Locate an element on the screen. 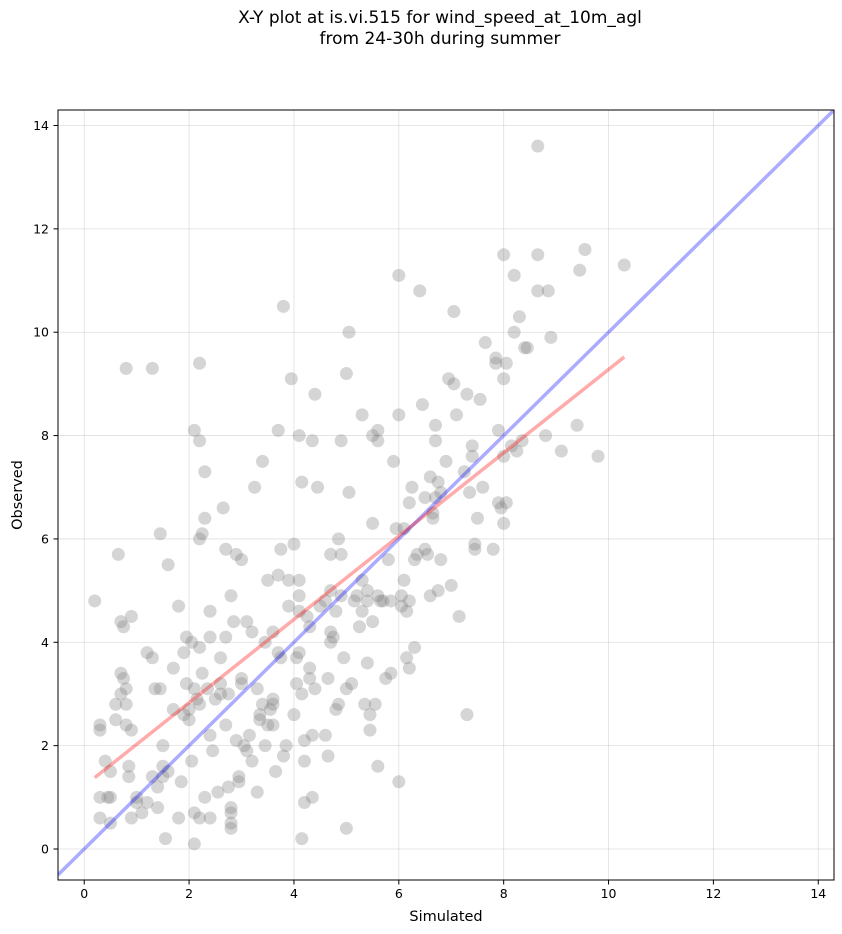 Image resolution: width=842 pixels, height=934 pixels. x-tick-label: 8 is located at coordinates (504, 893).